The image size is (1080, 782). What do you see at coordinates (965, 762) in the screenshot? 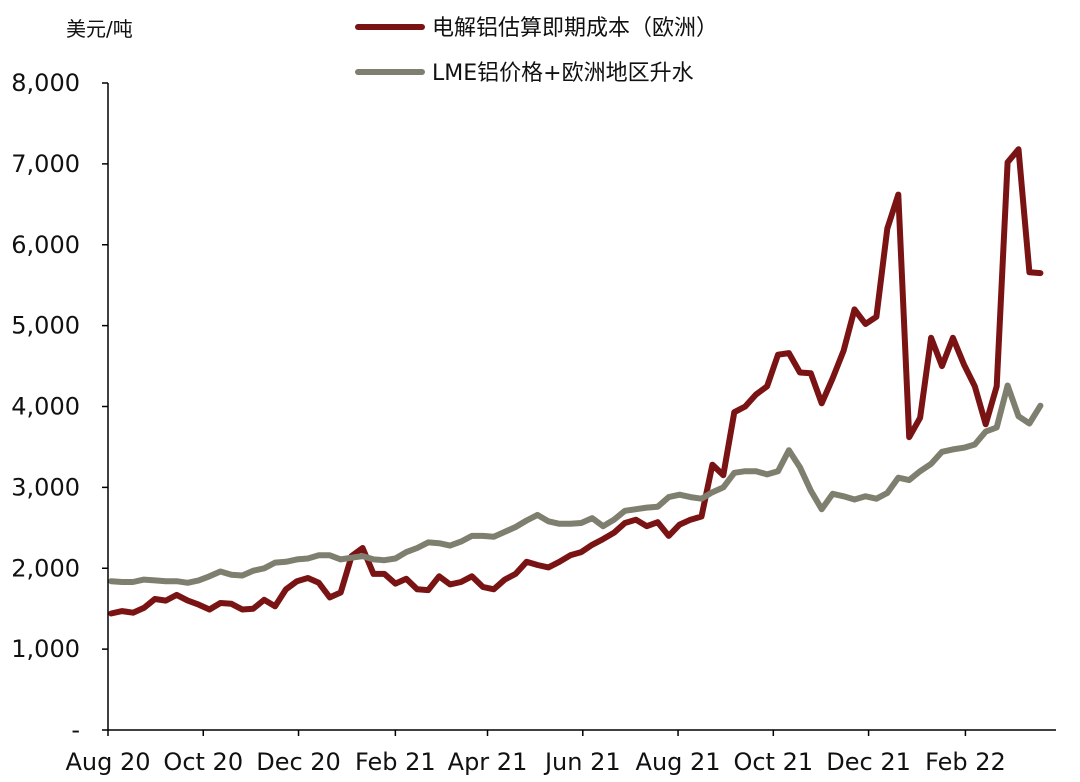
I see `x-tick-label: Feb 22` at bounding box center [965, 762].